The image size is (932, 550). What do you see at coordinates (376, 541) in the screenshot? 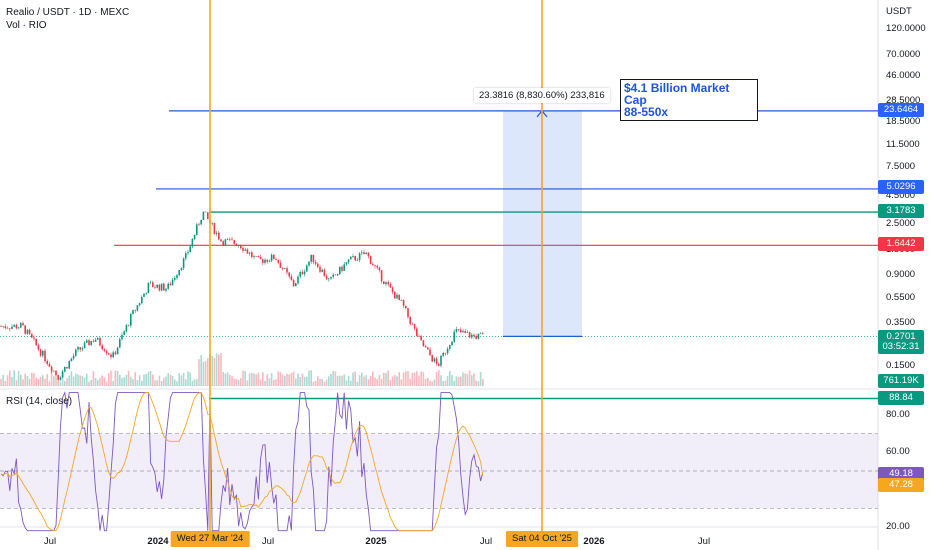
I see `time-tick: 2025` at bounding box center [376, 541].